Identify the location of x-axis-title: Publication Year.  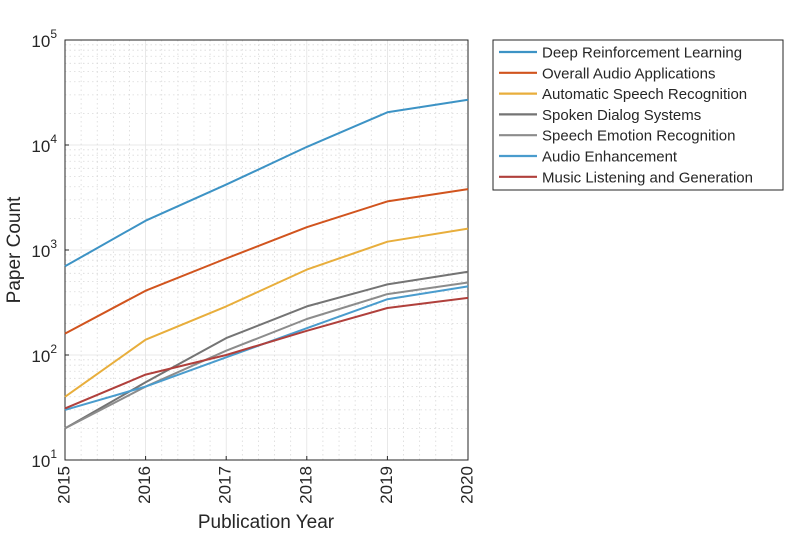
(266, 522).